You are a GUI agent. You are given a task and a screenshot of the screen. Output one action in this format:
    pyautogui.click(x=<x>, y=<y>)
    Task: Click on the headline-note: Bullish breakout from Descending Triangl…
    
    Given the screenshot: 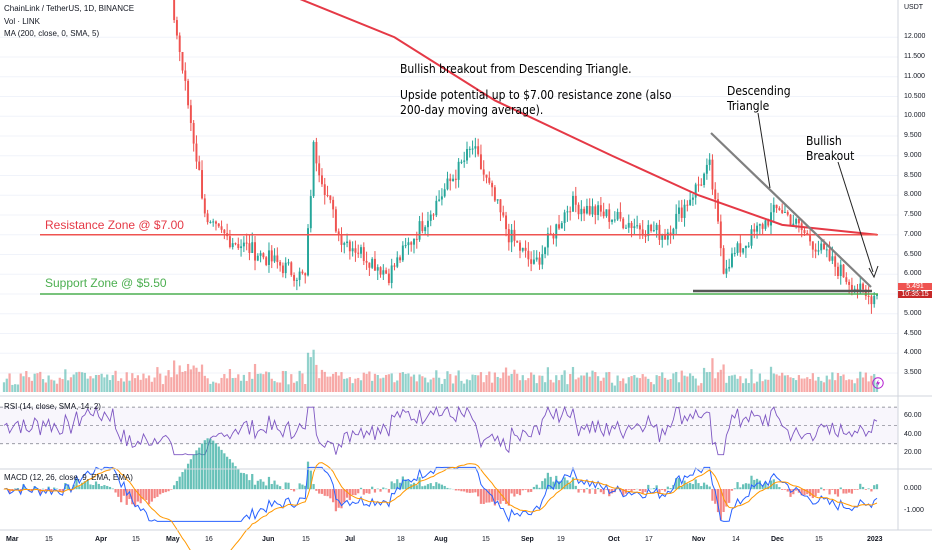 What is the action you would take?
    pyautogui.click(x=516, y=69)
    